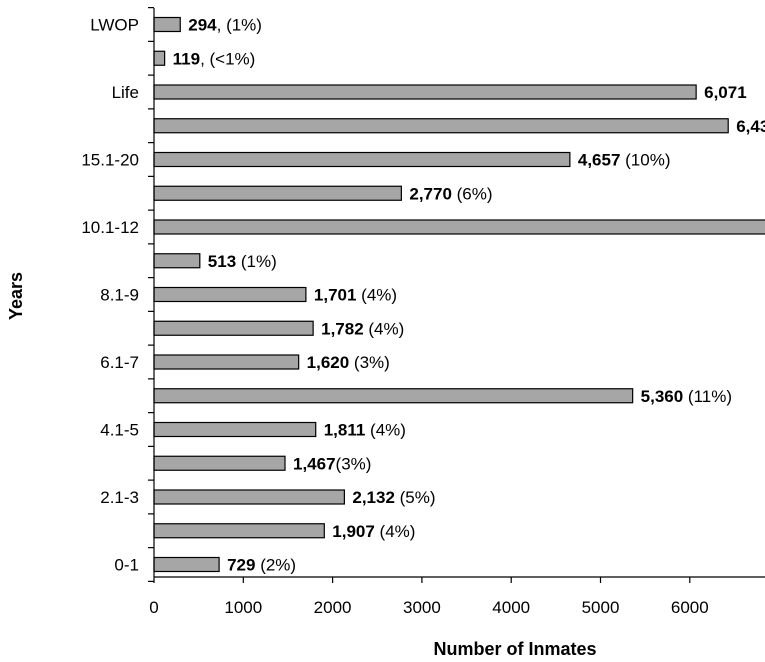 This screenshot has height=662, width=765. Describe the element at coordinates (333, 607) in the screenshot. I see `x-tick-label: 2000` at that location.